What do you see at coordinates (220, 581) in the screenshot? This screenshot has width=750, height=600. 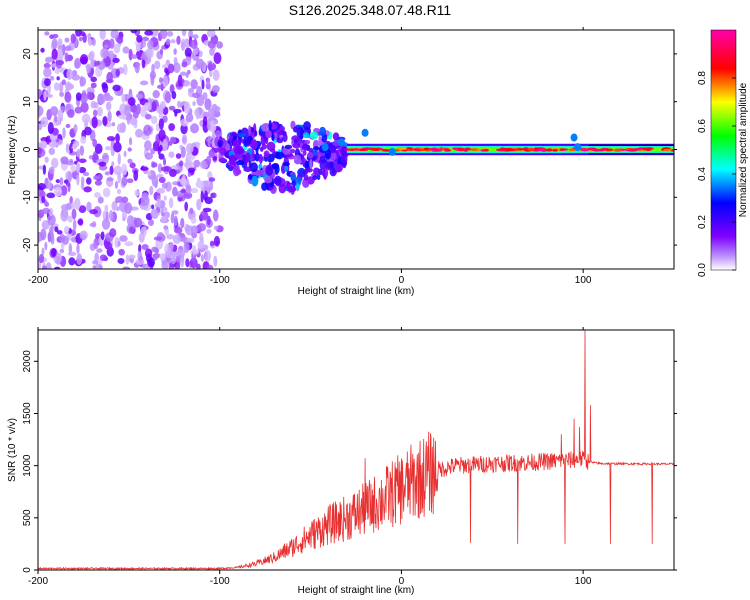 I see `snr-x-tick-label: -100` at bounding box center [220, 581].